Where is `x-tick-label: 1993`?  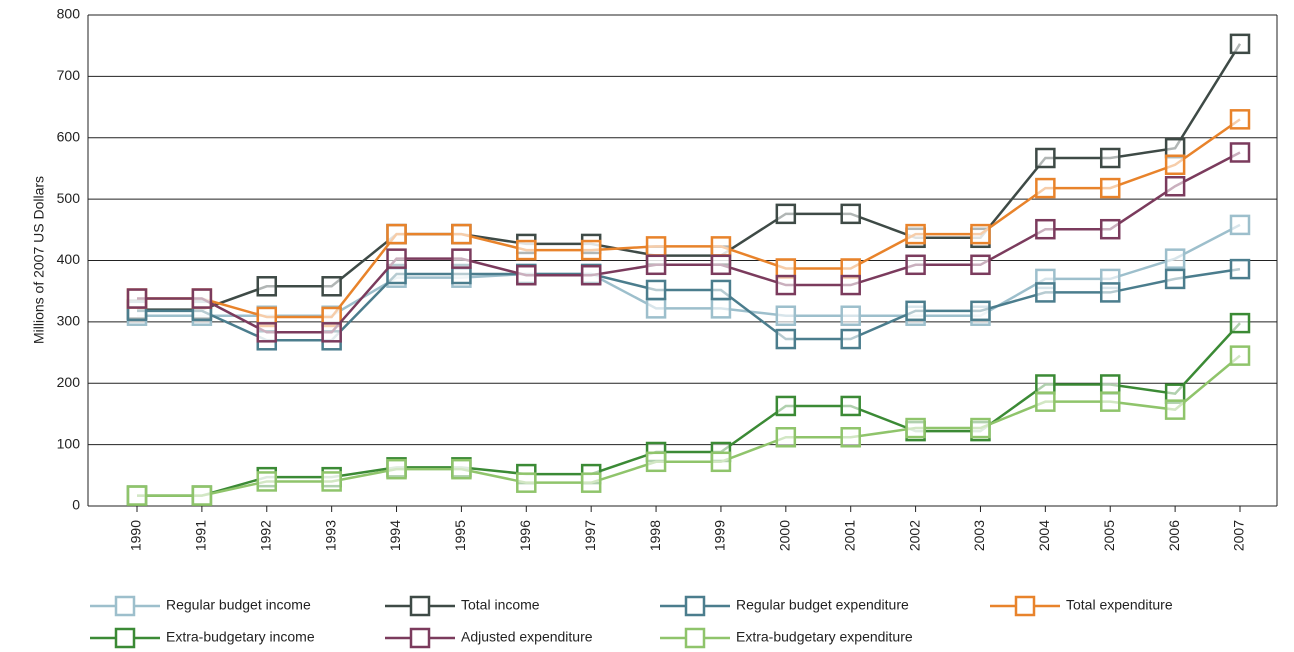
x-tick-label: 1993 is located at coordinates (330, 535).